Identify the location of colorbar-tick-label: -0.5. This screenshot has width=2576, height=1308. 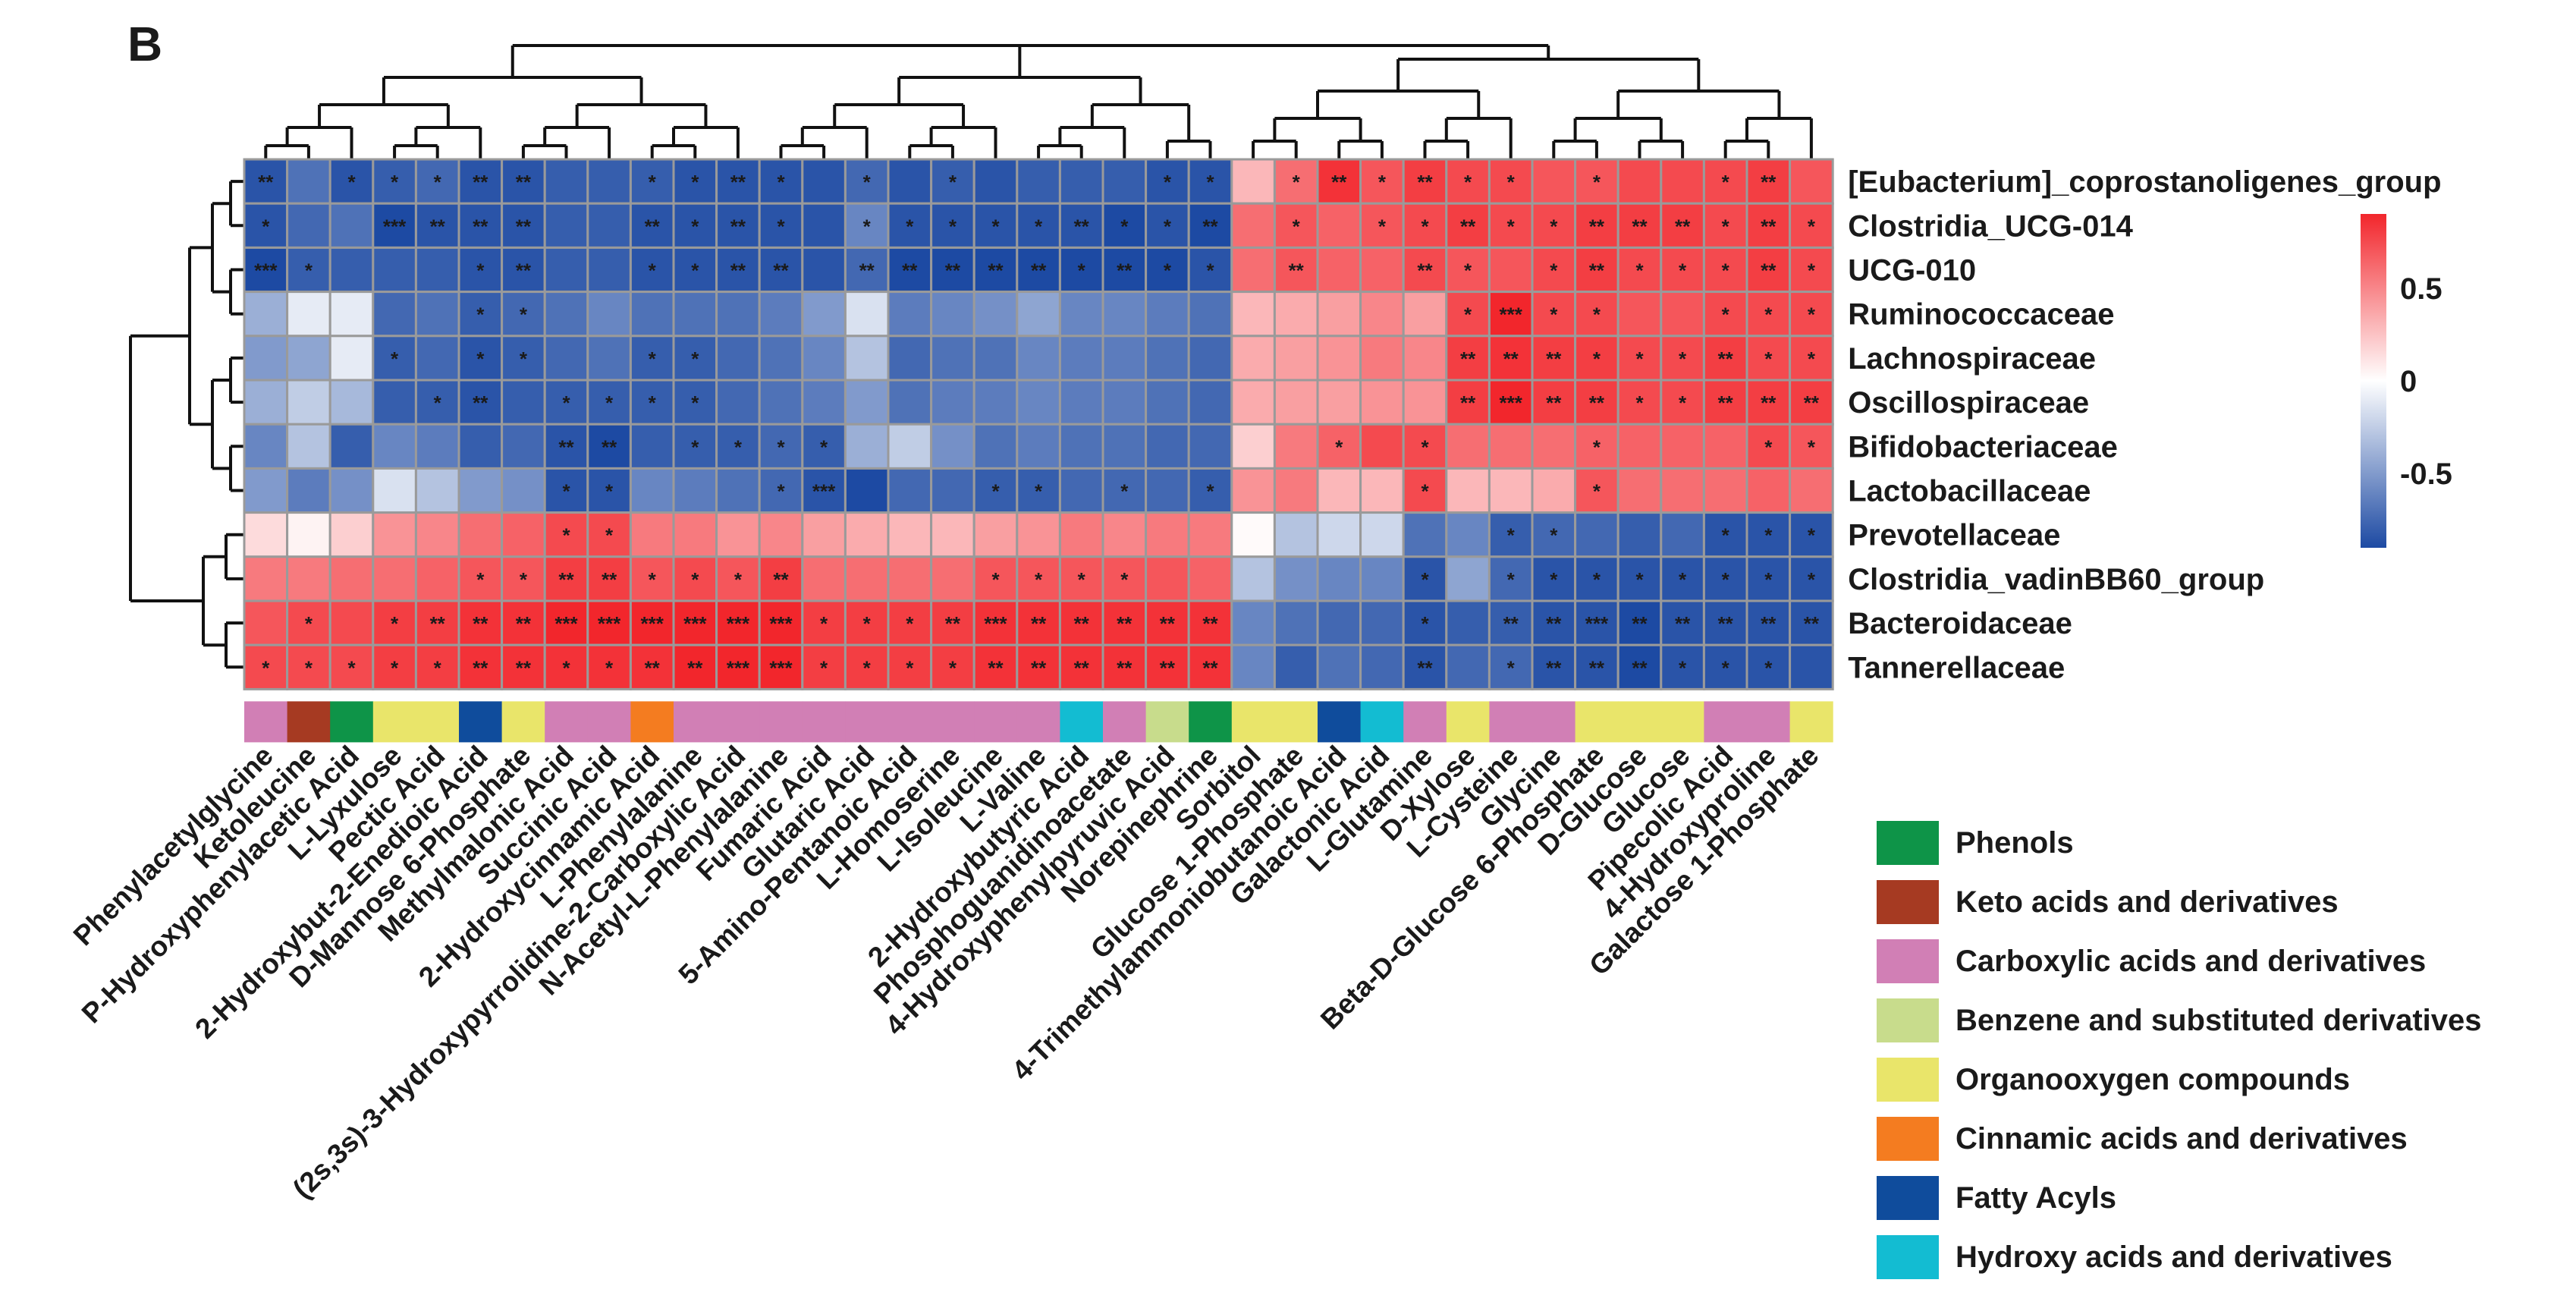
(2426, 474).